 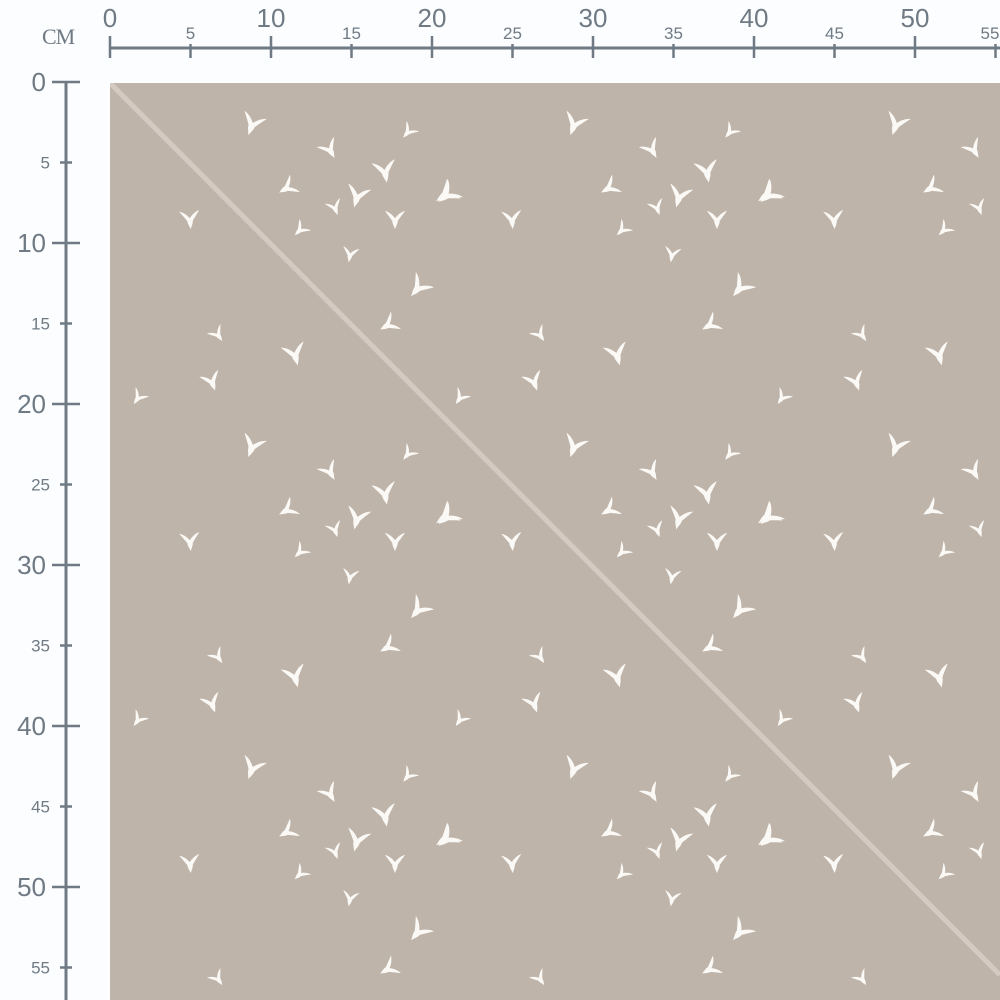 What do you see at coordinates (754, 18) in the screenshot?
I see `top-ruler-label: 40` at bounding box center [754, 18].